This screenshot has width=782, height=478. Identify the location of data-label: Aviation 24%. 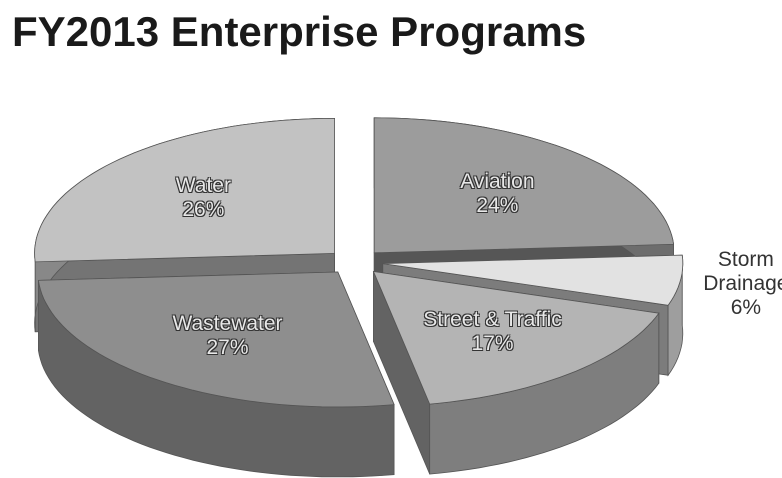
(497, 194).